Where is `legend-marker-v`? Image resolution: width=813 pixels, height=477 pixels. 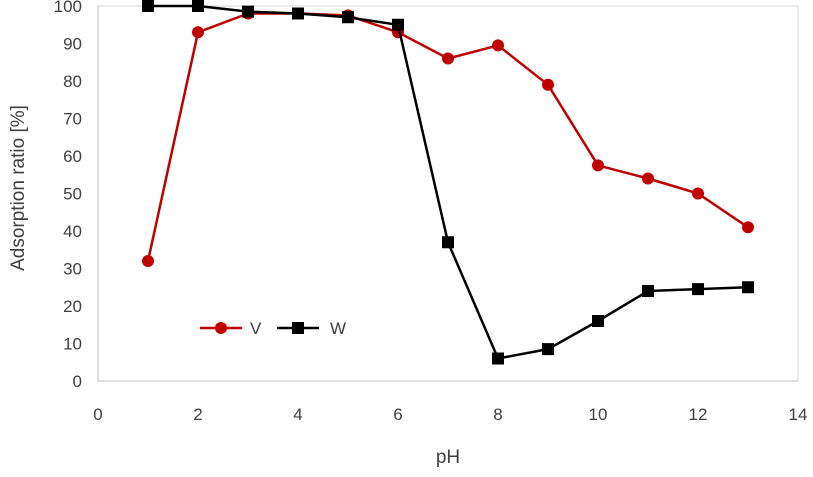 legend-marker-v is located at coordinates (221, 328).